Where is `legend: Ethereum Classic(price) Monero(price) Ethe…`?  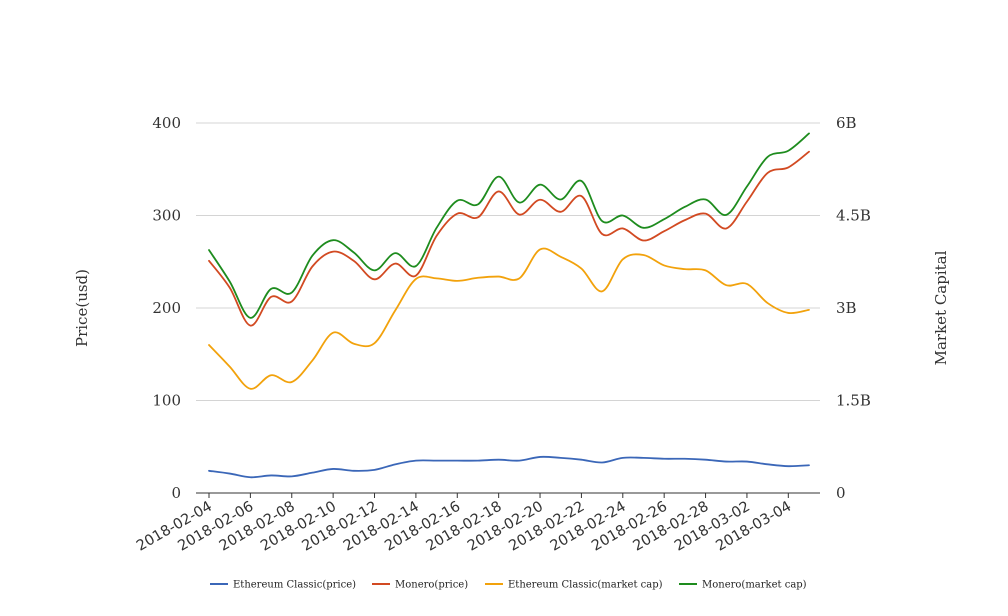 legend: Ethereum Classic(price) Monero(price) Ethe… is located at coordinates (508, 585).